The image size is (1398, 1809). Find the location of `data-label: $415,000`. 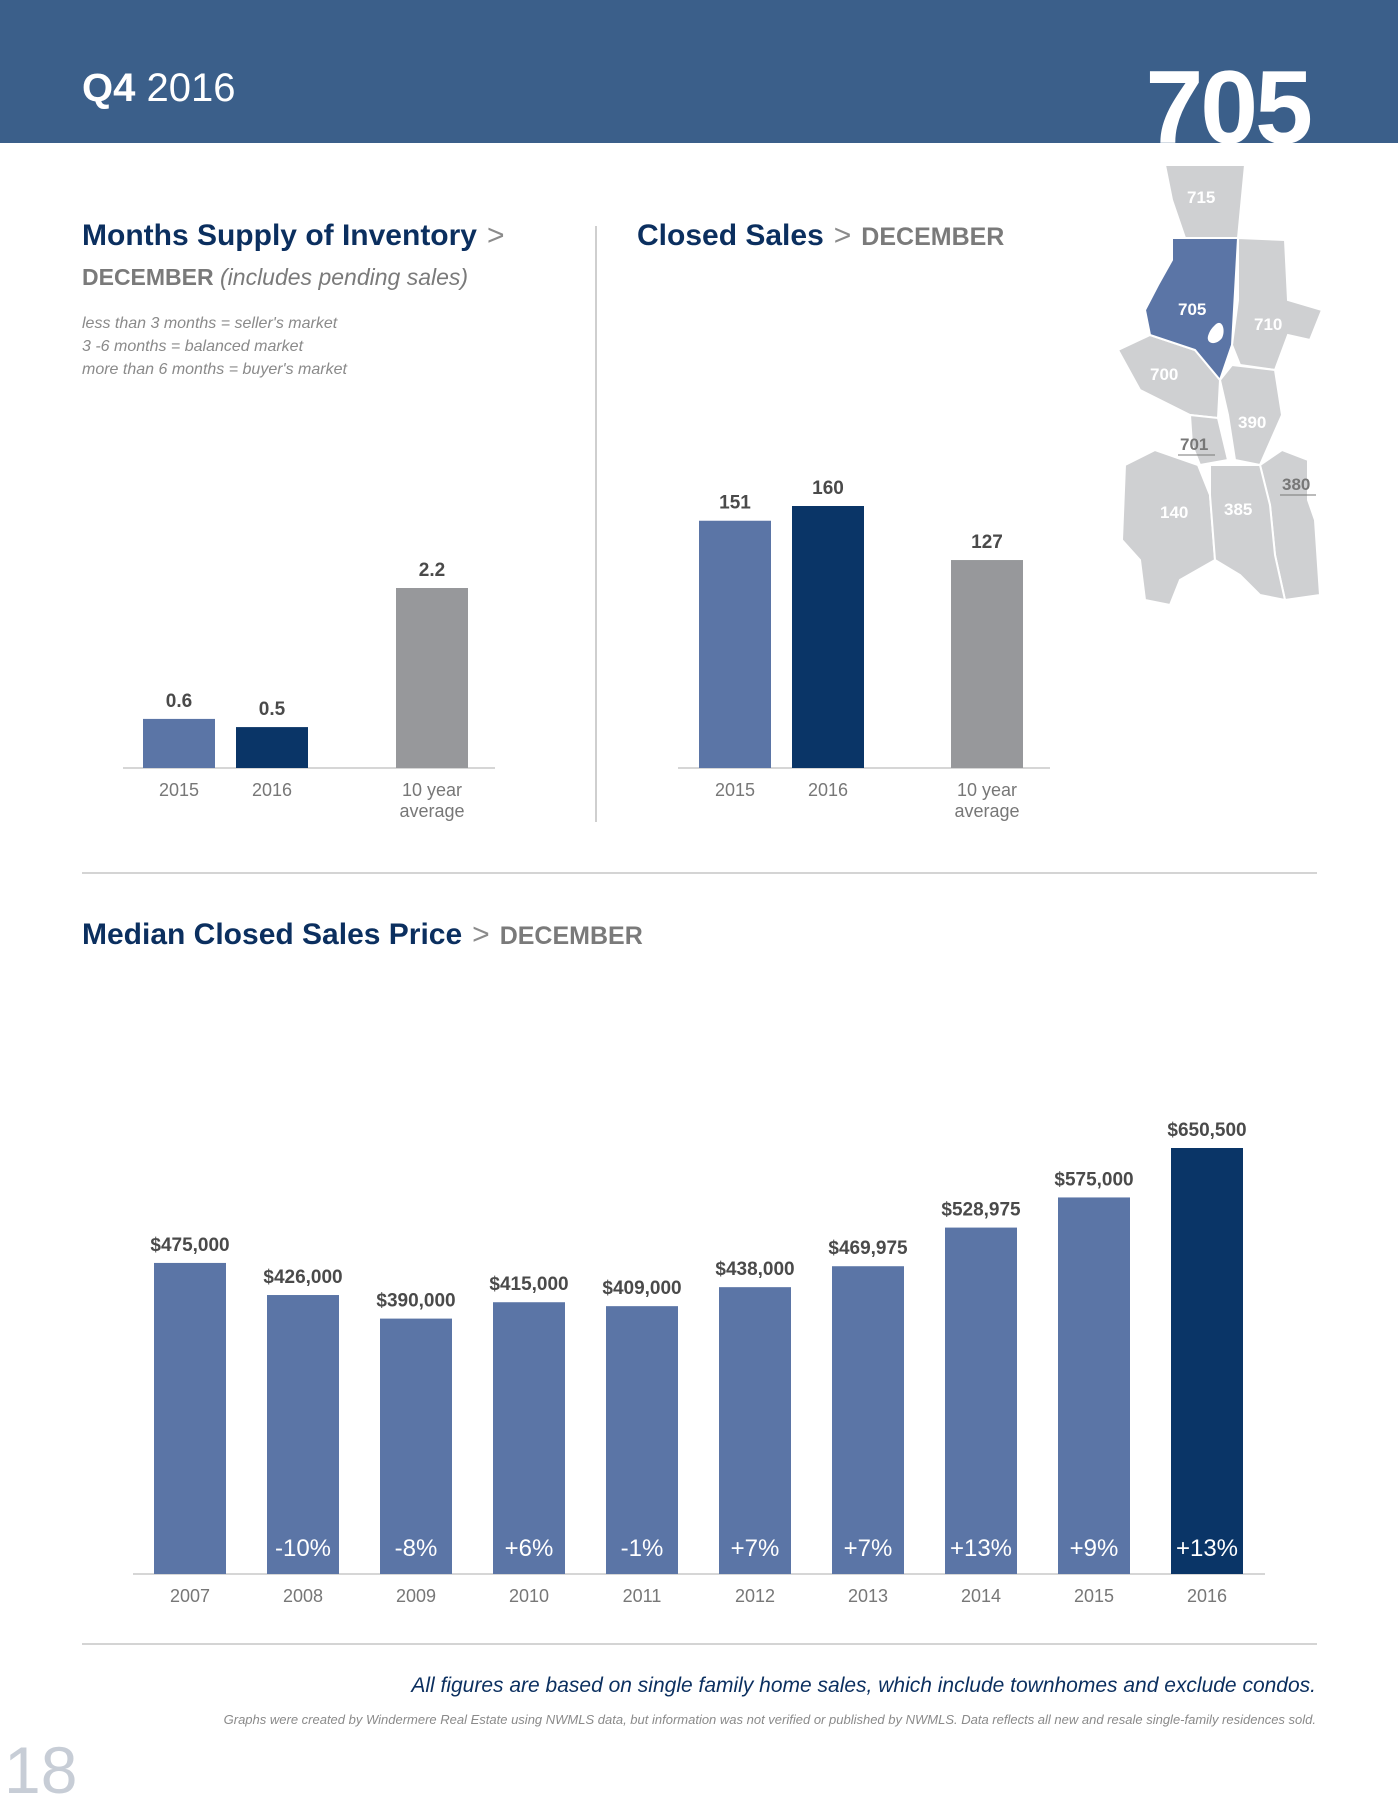

data-label: $415,000 is located at coordinates (528, 1284).